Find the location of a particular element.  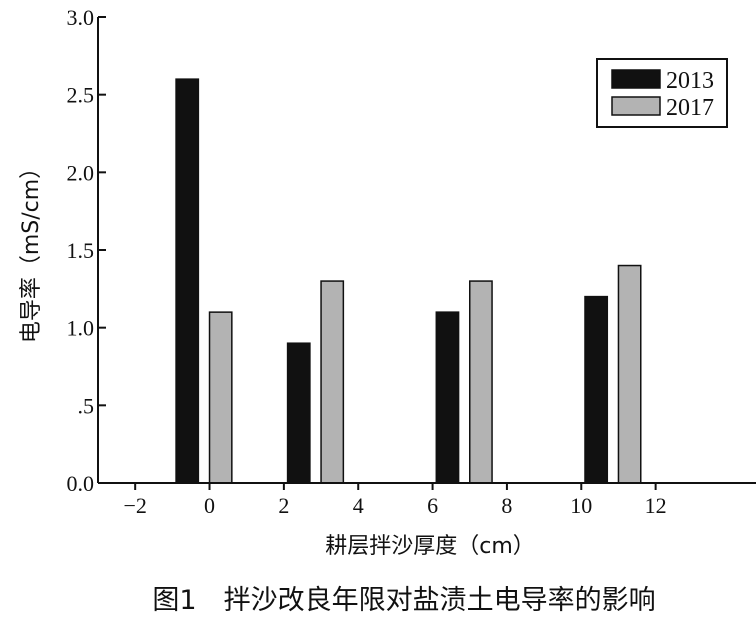

legend-label-2013: 2013 is located at coordinates (690, 81).